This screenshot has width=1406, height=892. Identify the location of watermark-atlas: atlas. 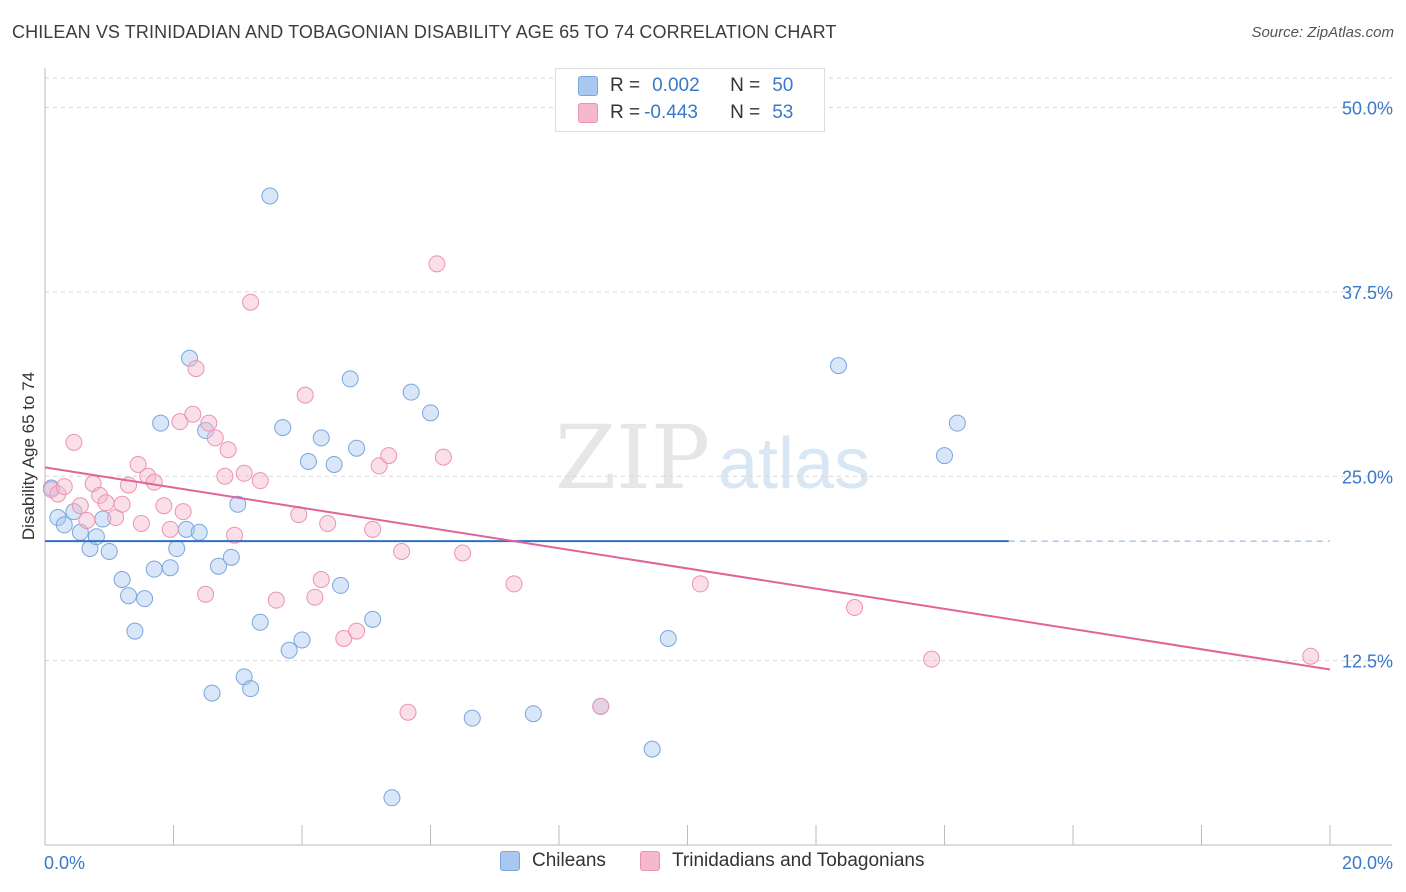
(794, 464).